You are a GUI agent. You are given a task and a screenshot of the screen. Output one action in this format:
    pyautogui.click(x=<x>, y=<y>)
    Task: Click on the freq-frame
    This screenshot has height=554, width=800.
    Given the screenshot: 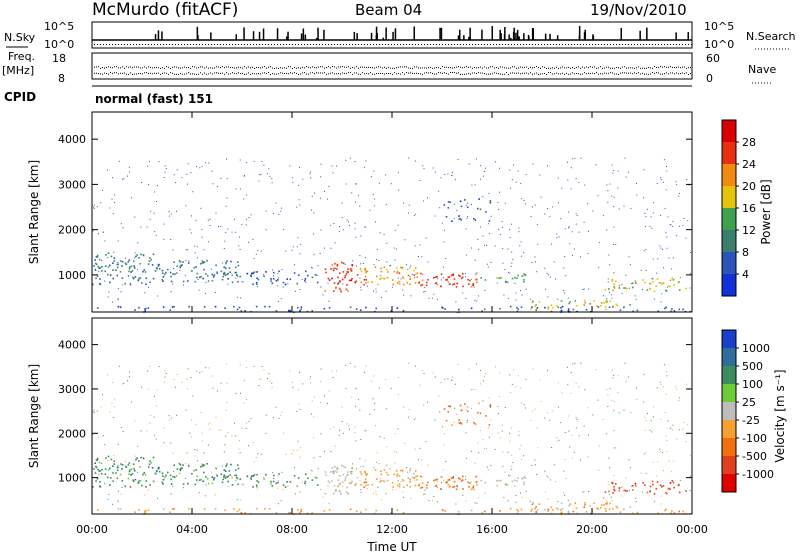 What is the action you would take?
    pyautogui.click(x=392, y=66)
    